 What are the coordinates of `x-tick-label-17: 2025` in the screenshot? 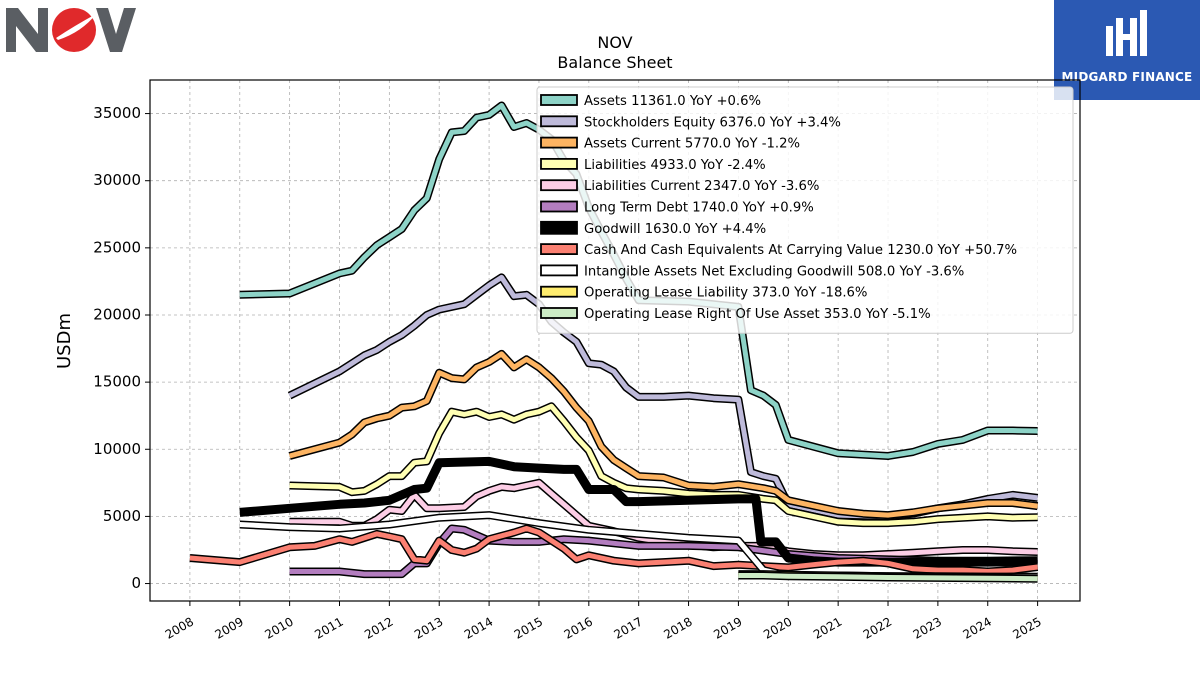 It's located at (1026, 628).